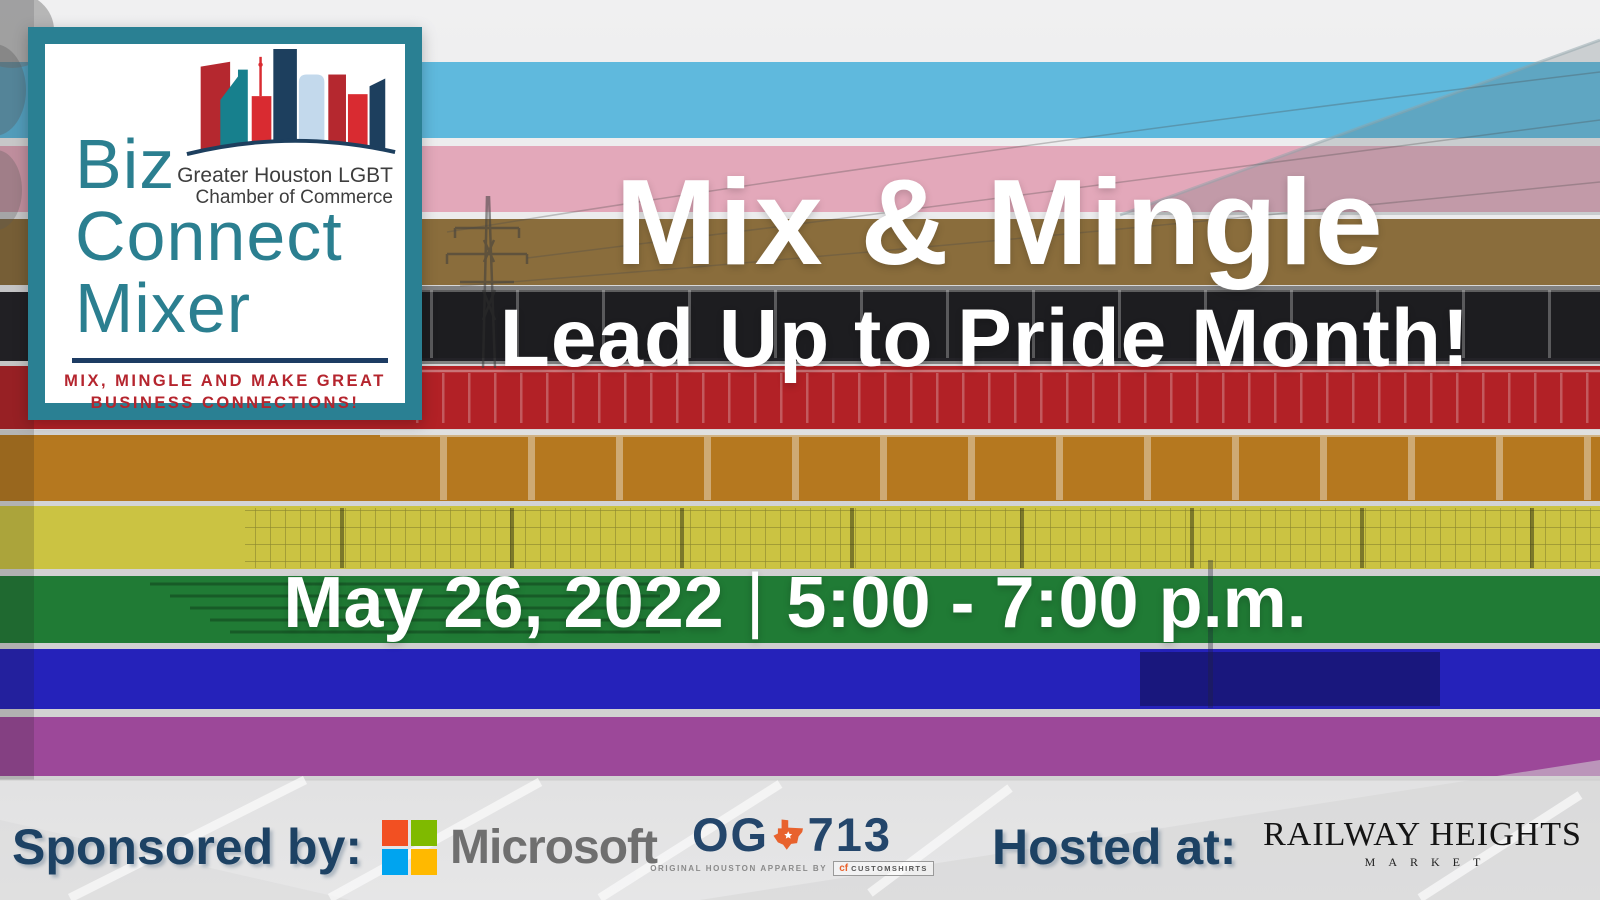 Image resolution: width=1600 pixels, height=900 pixels. I want to click on ms-square-yellow, so click(424, 862).